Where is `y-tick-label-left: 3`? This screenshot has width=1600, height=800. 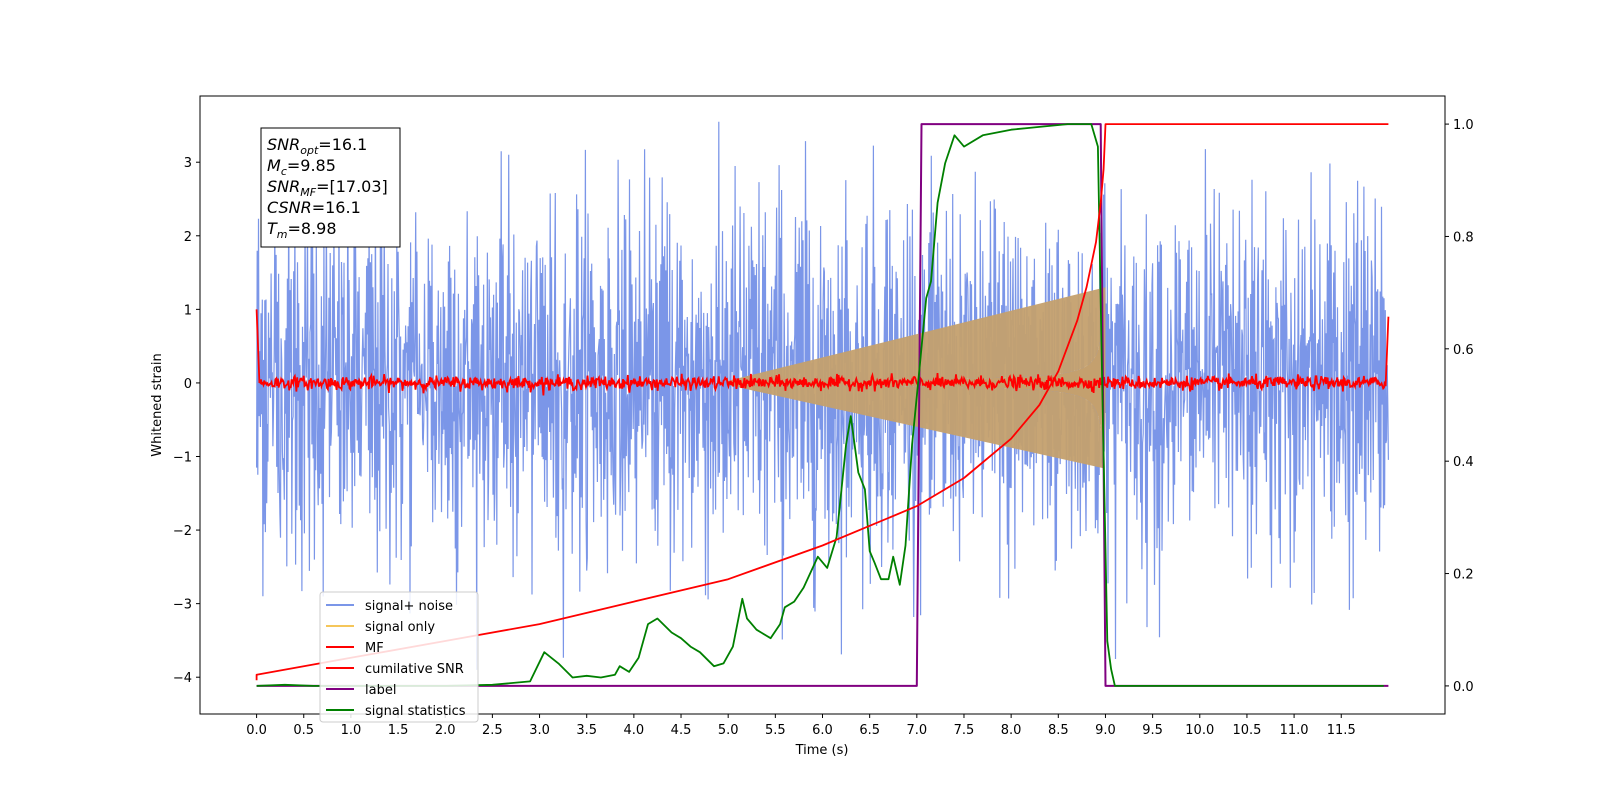
y-tick-label-left: 3 is located at coordinates (188, 163).